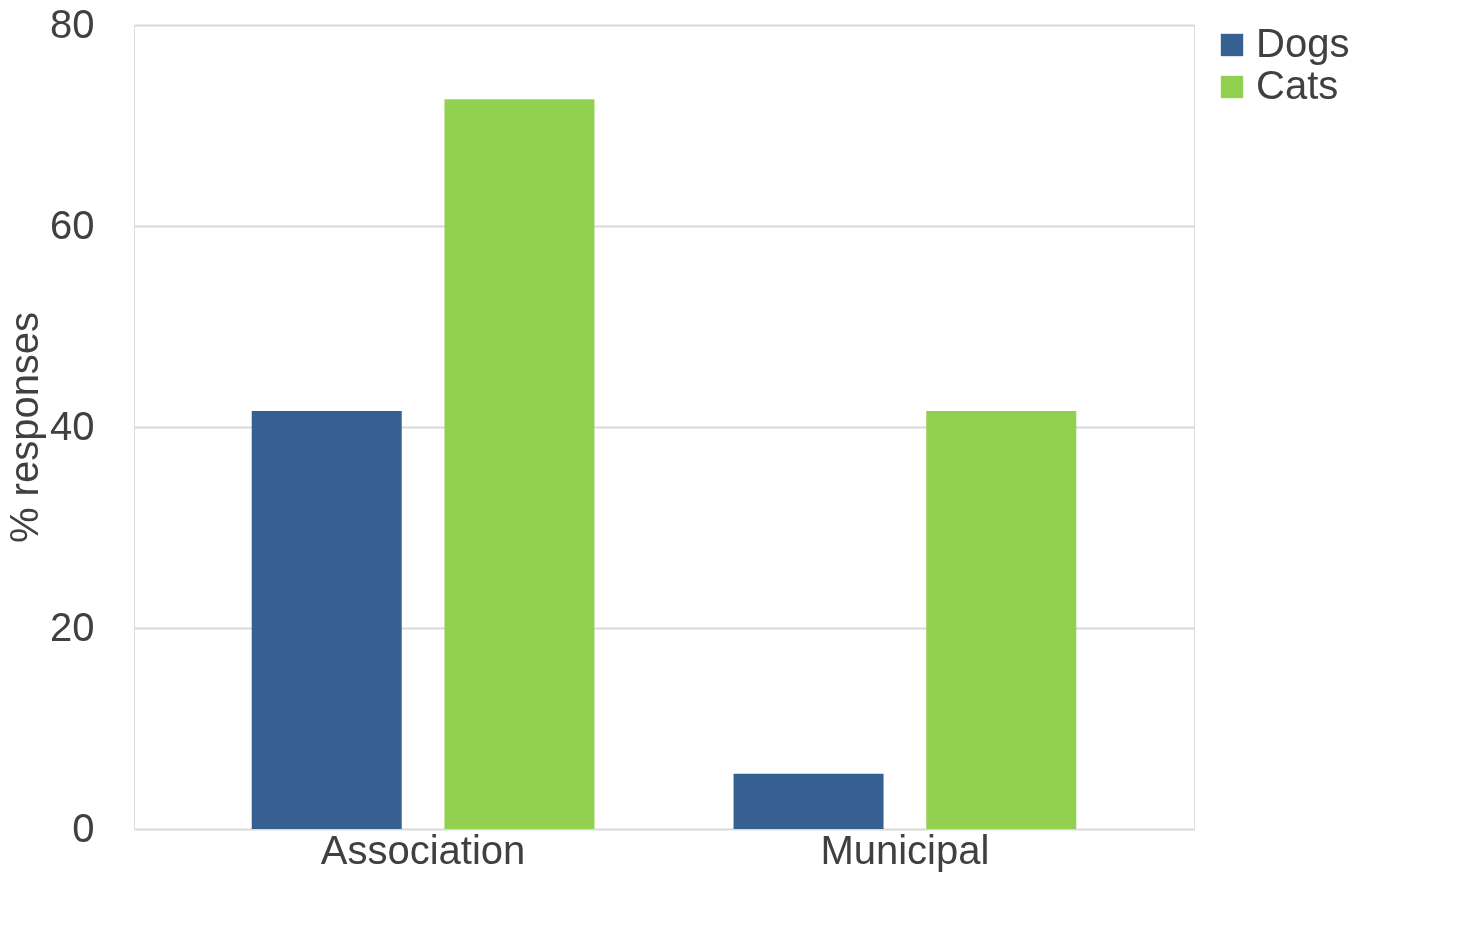 This screenshot has width=1458, height=943. I want to click on y-tick-label: 60, so click(72, 224).